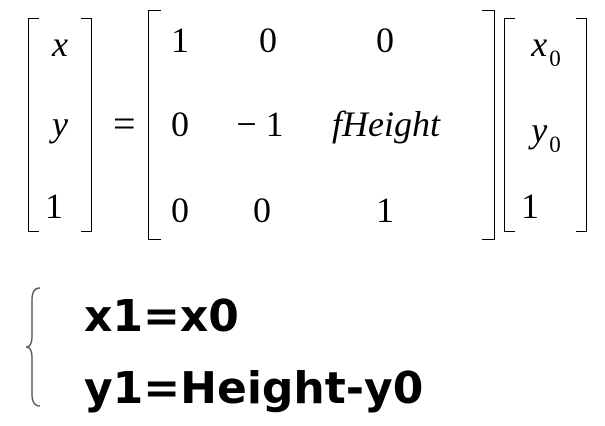 Image resolution: width=605 pixels, height=426 pixels. What do you see at coordinates (33, 347) in the screenshot?
I see `left-brace-icon` at bounding box center [33, 347].